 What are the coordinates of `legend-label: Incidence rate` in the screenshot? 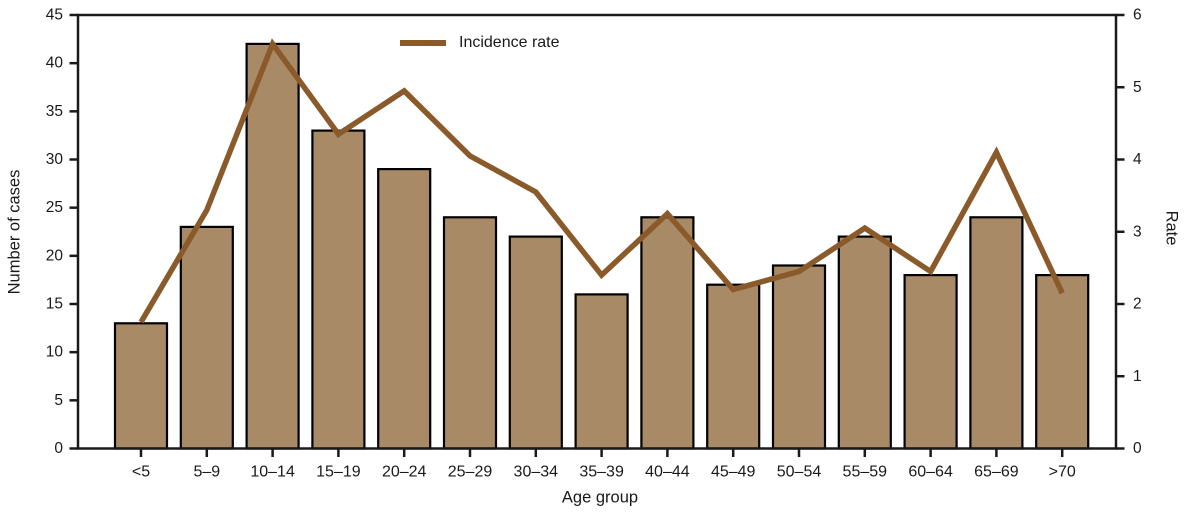 It's located at (509, 42).